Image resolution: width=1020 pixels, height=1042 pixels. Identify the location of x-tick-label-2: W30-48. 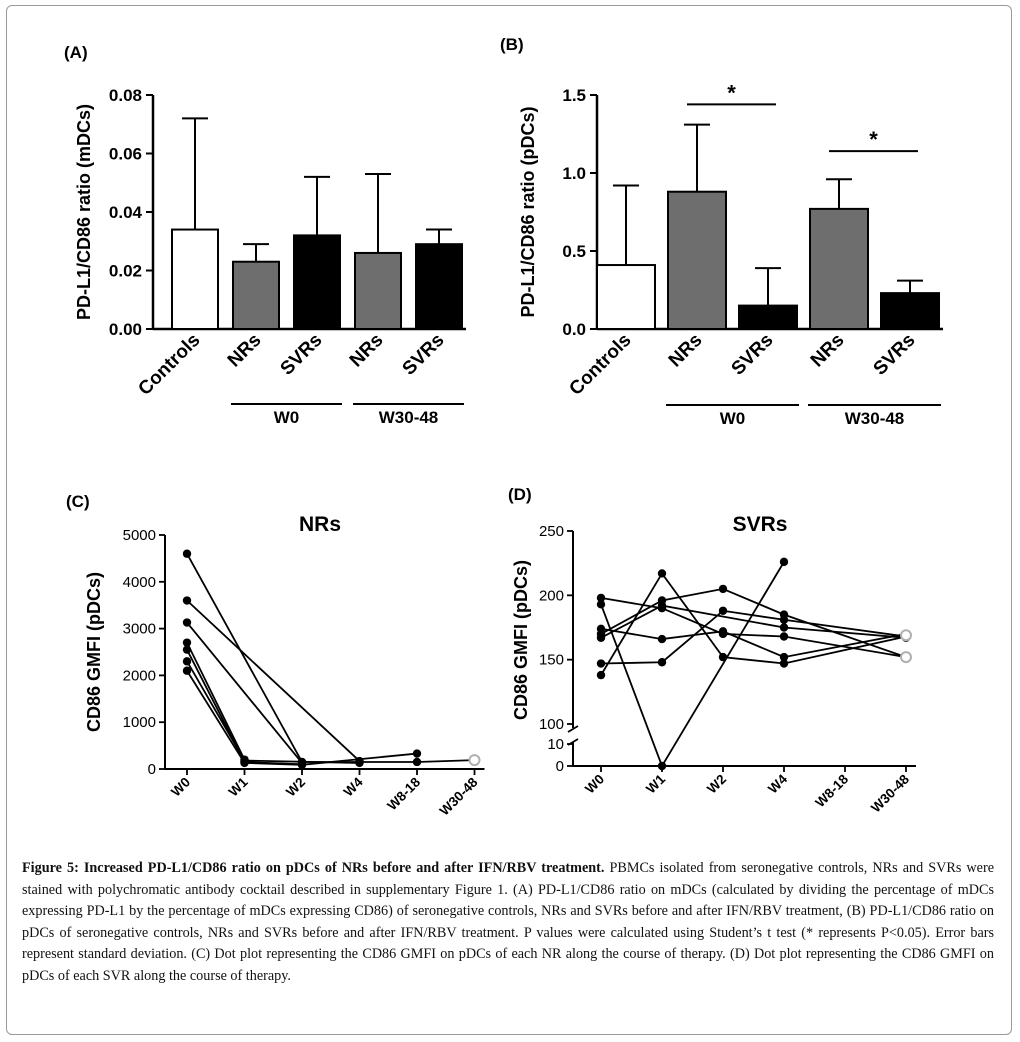
(459, 796).